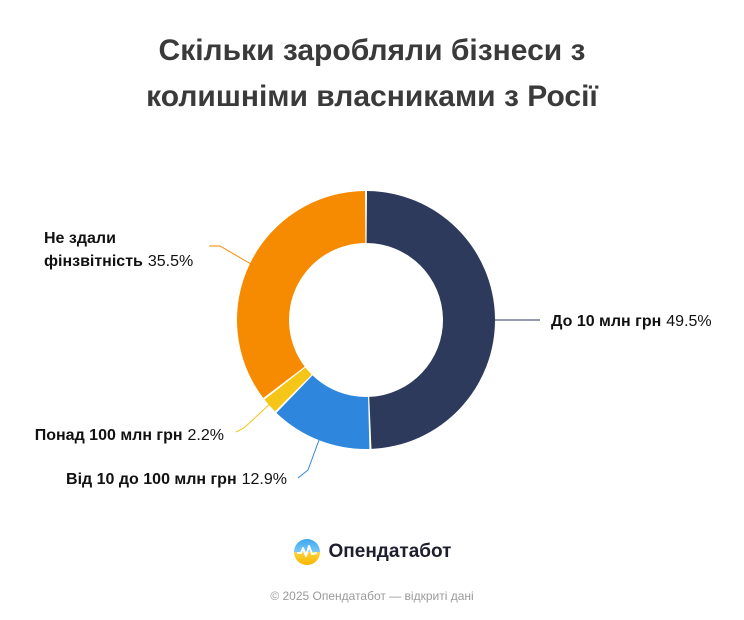  I want to click on title-line-1: Скільки заробляли бізнеси з, so click(372, 50).